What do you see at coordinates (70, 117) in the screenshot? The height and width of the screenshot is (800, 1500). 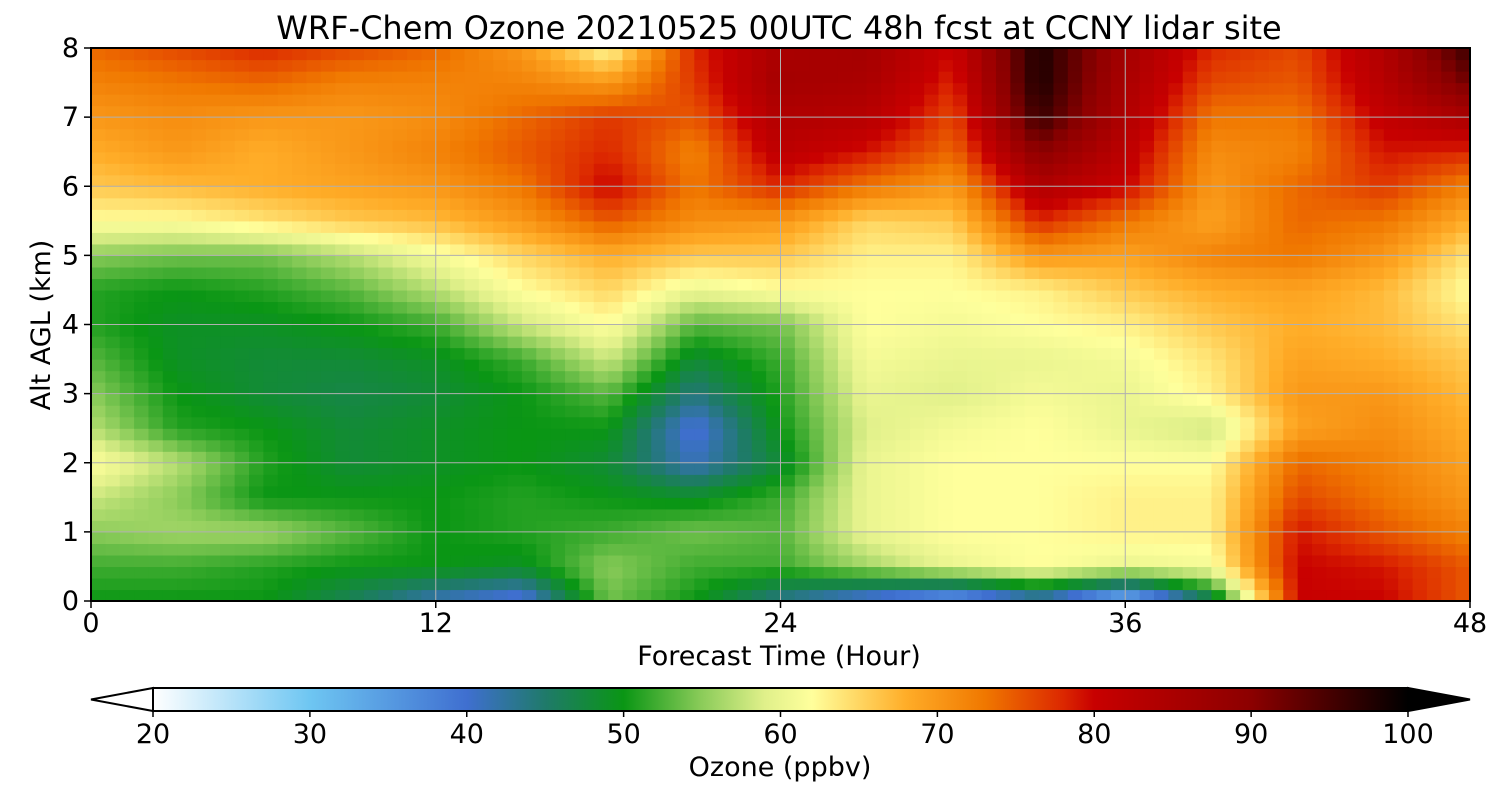 I see `y-tick-label: 7` at bounding box center [70, 117].